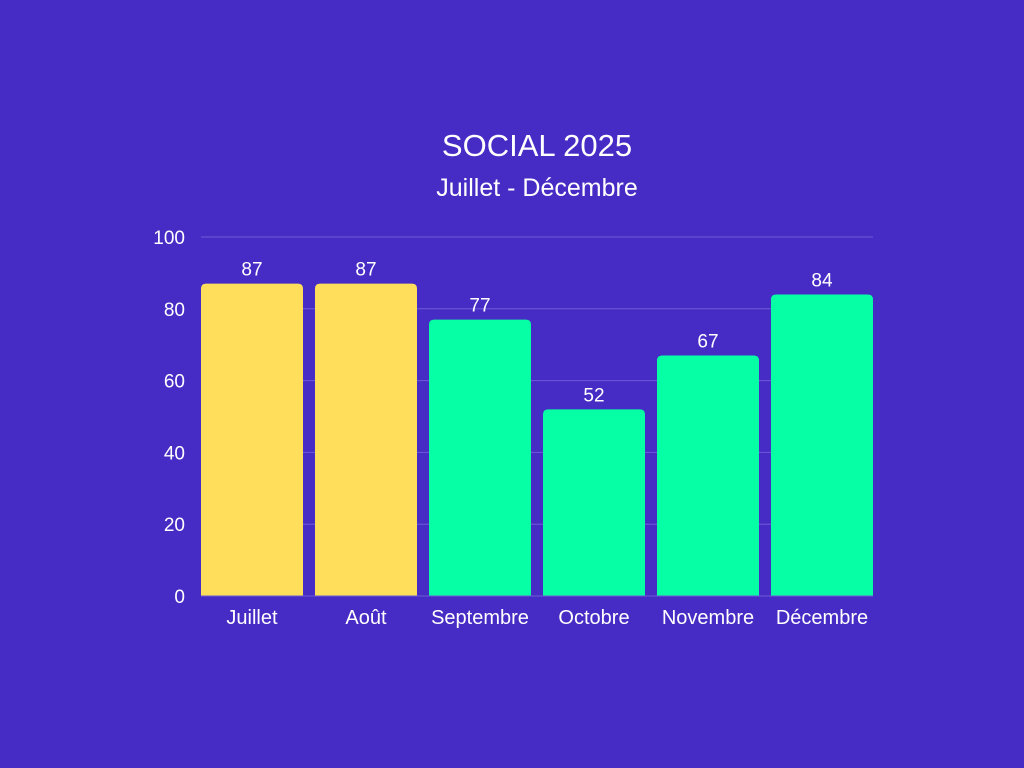  I want to click on chart-title: SOCIAL 2025, so click(537, 145).